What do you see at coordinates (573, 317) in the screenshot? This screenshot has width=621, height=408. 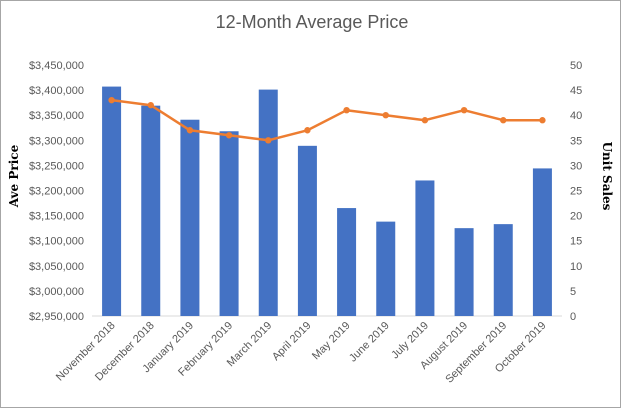 I see `y2-tick-label: 0` at bounding box center [573, 317].